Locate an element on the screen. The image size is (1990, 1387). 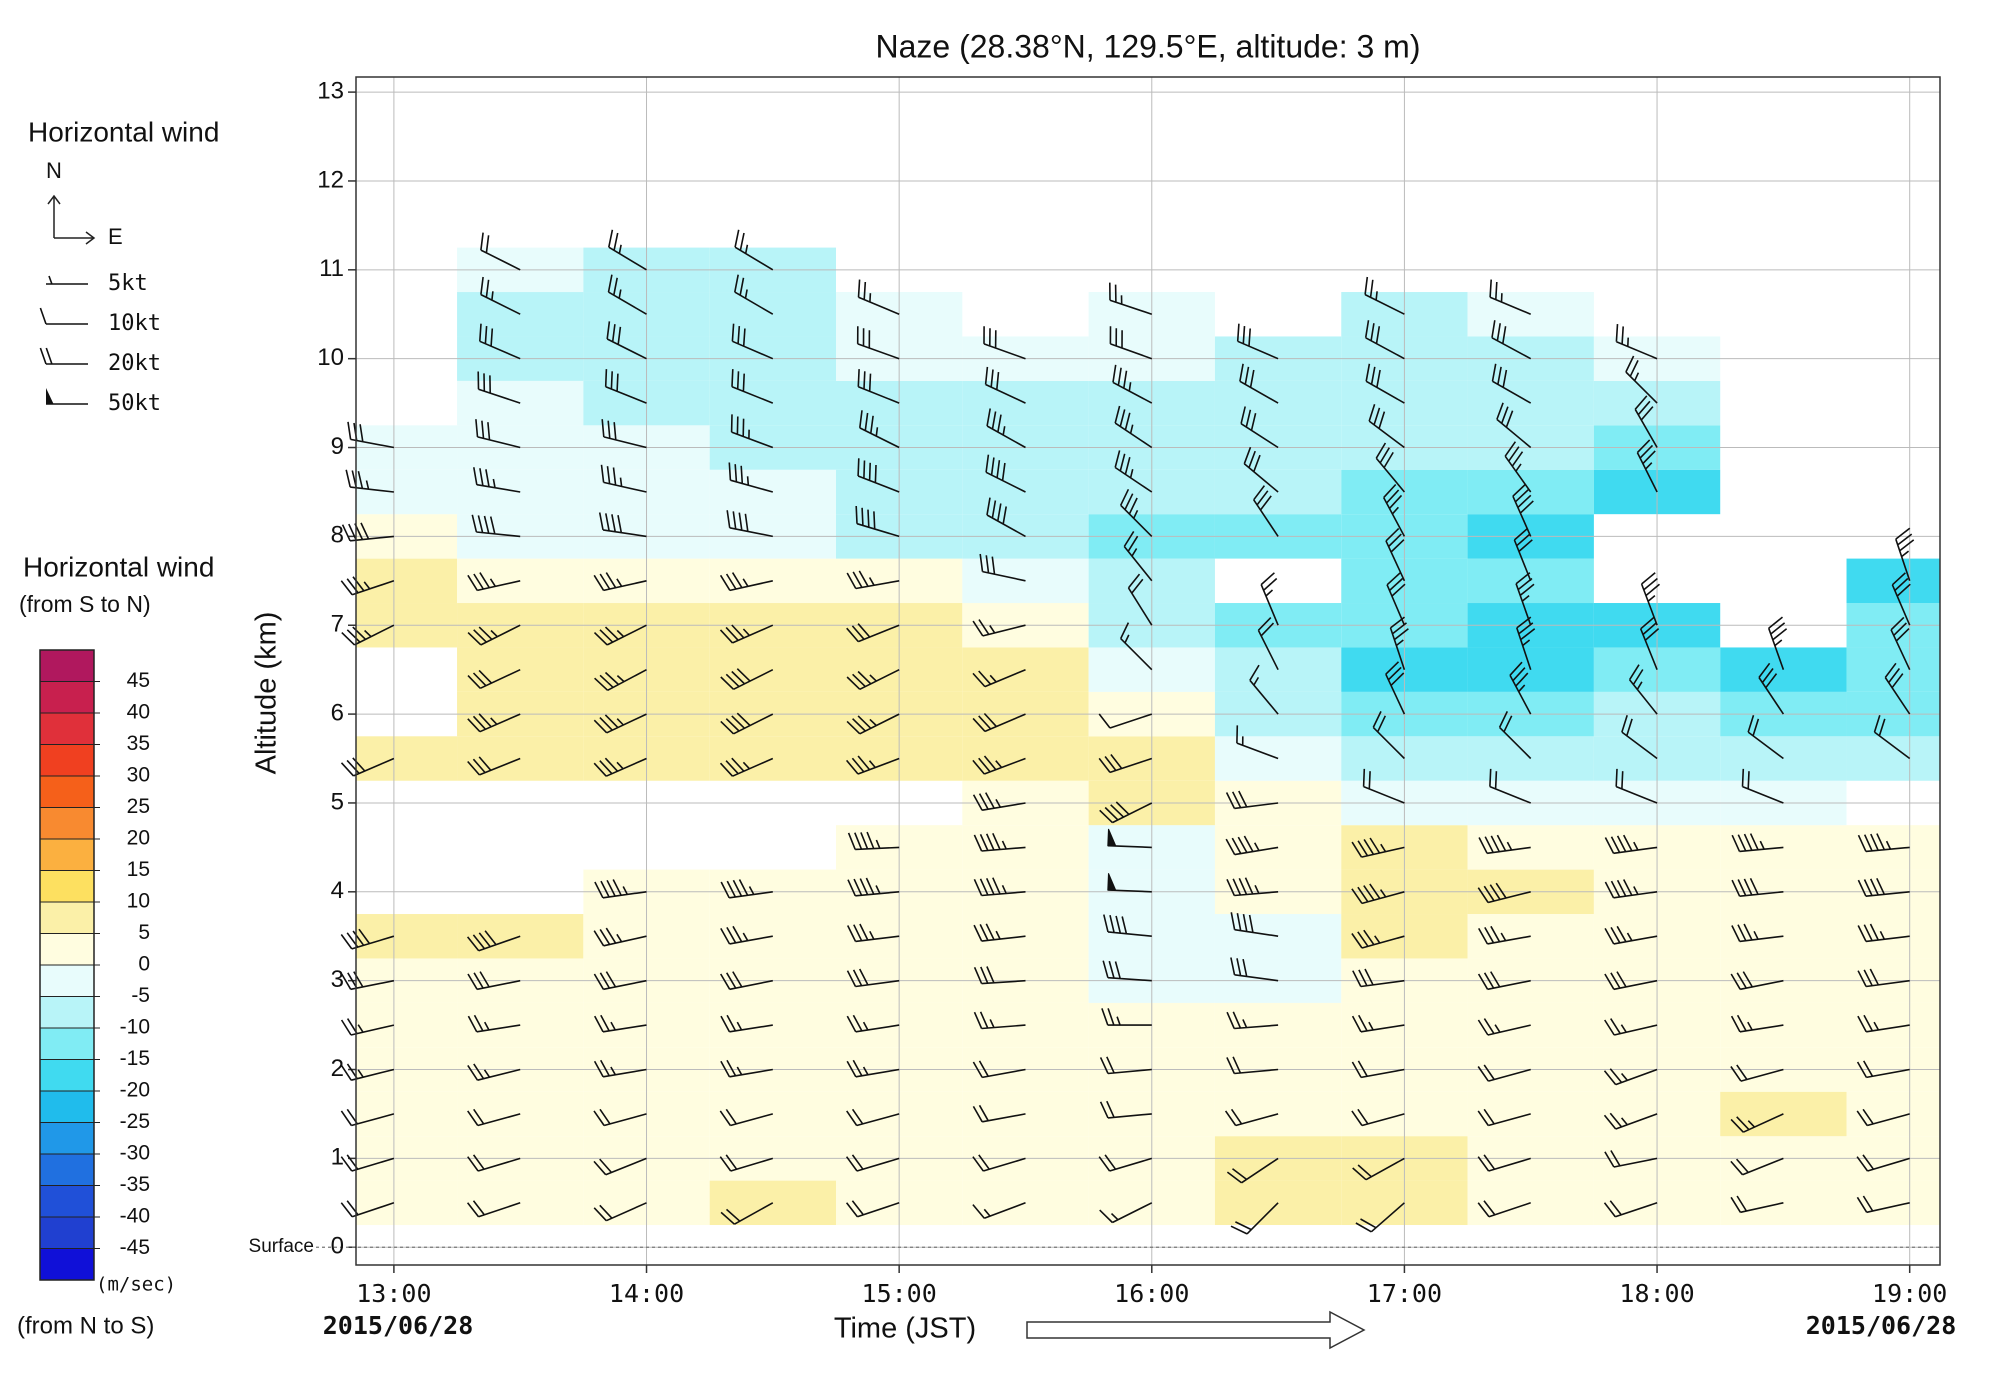
y-tick-label: 5 is located at coordinates (337, 801).